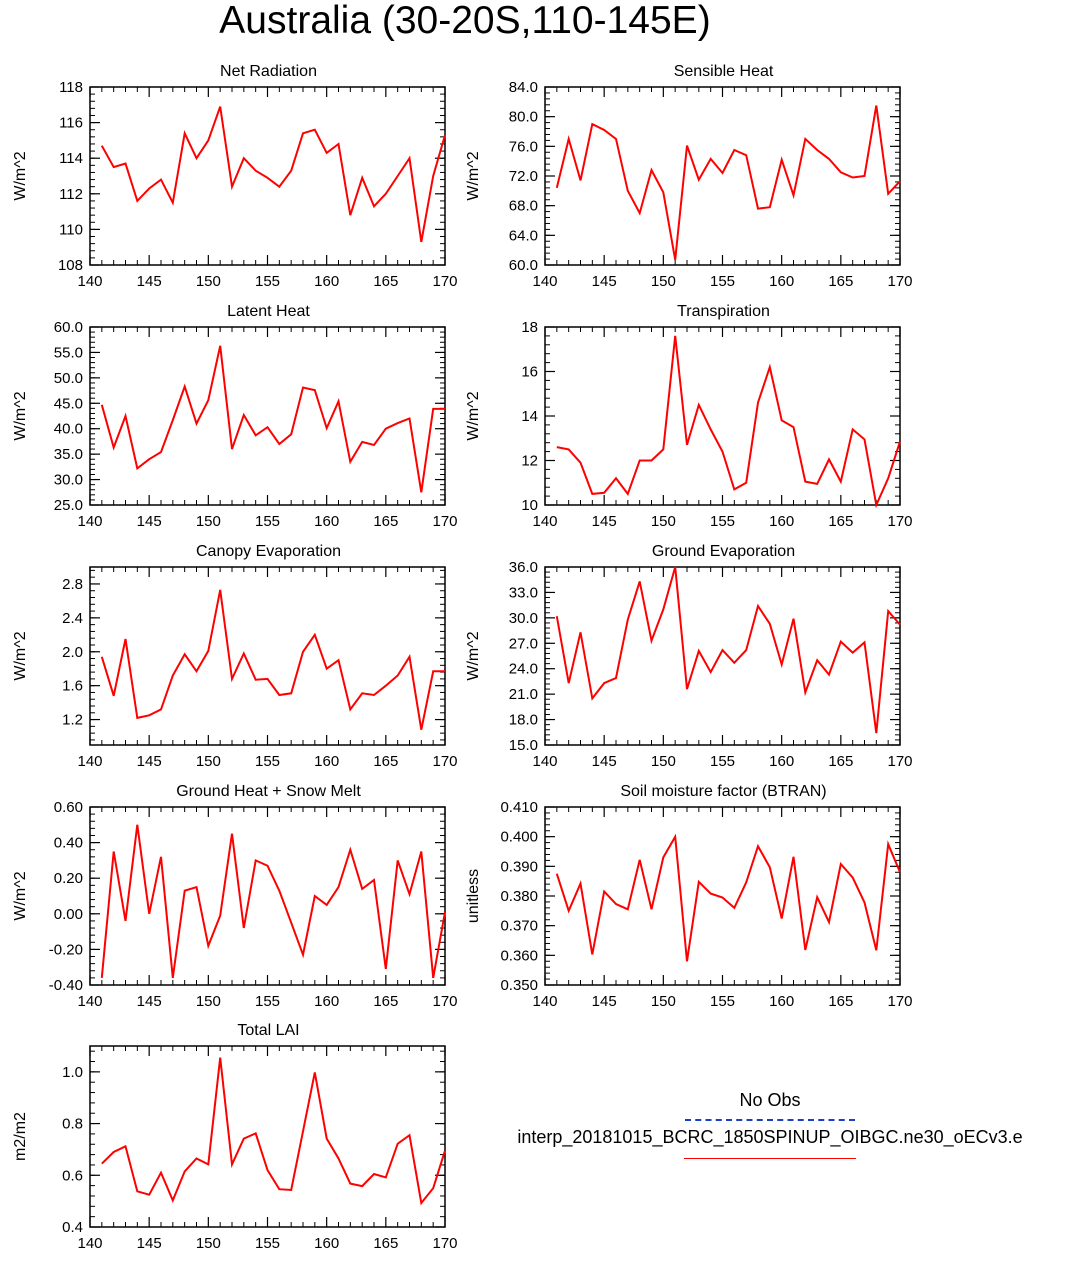 This screenshot has width=1068, height=1261. What do you see at coordinates (523, 618) in the screenshot?
I see `y-tick-label: 30.0` at bounding box center [523, 618].